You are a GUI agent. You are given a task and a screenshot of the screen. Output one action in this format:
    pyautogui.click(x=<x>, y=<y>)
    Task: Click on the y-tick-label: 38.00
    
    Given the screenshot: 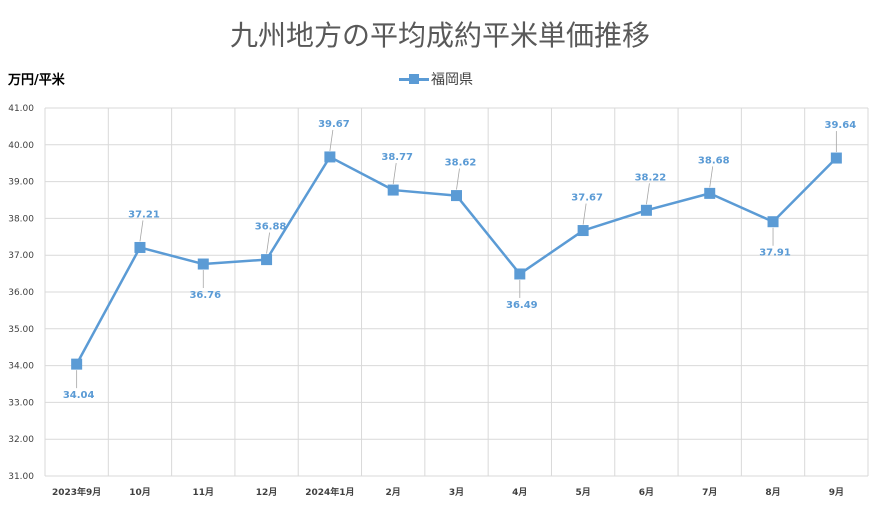 What is the action you would take?
    pyautogui.click(x=21, y=219)
    